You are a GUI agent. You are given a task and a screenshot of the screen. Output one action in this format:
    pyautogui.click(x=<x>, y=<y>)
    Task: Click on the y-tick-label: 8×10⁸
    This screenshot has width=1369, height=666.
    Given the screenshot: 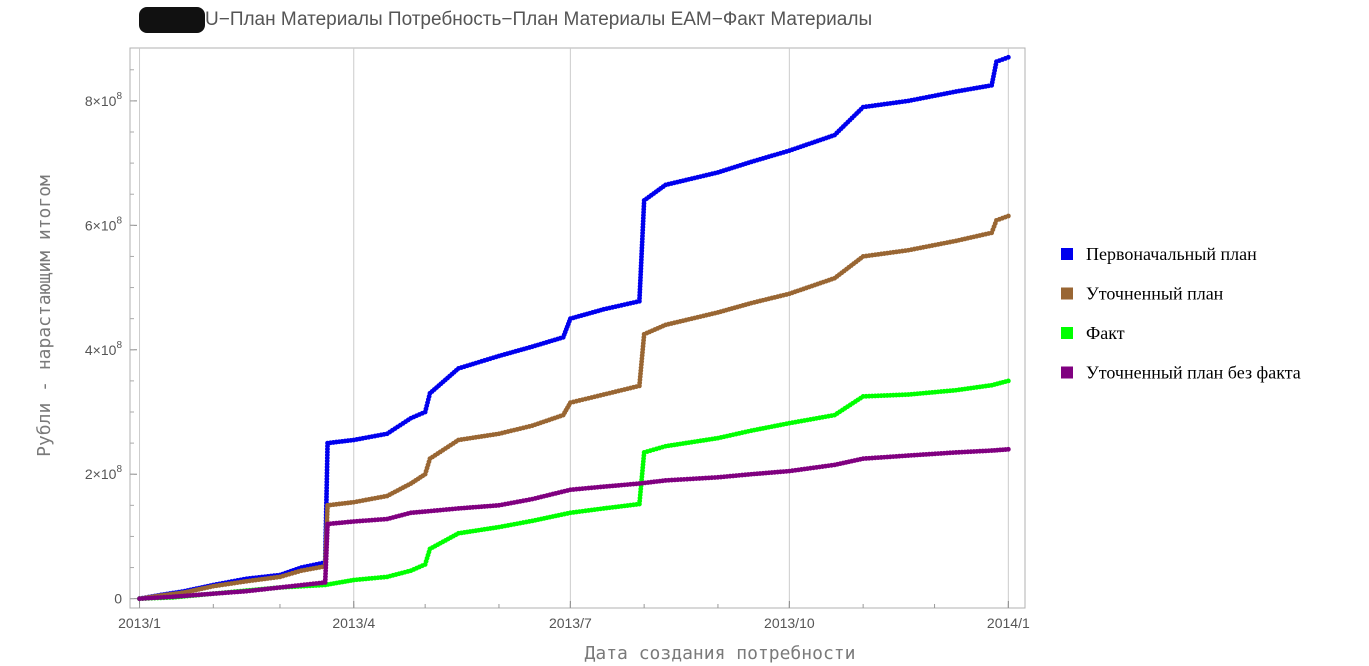 What is the action you would take?
    pyautogui.click(x=104, y=100)
    